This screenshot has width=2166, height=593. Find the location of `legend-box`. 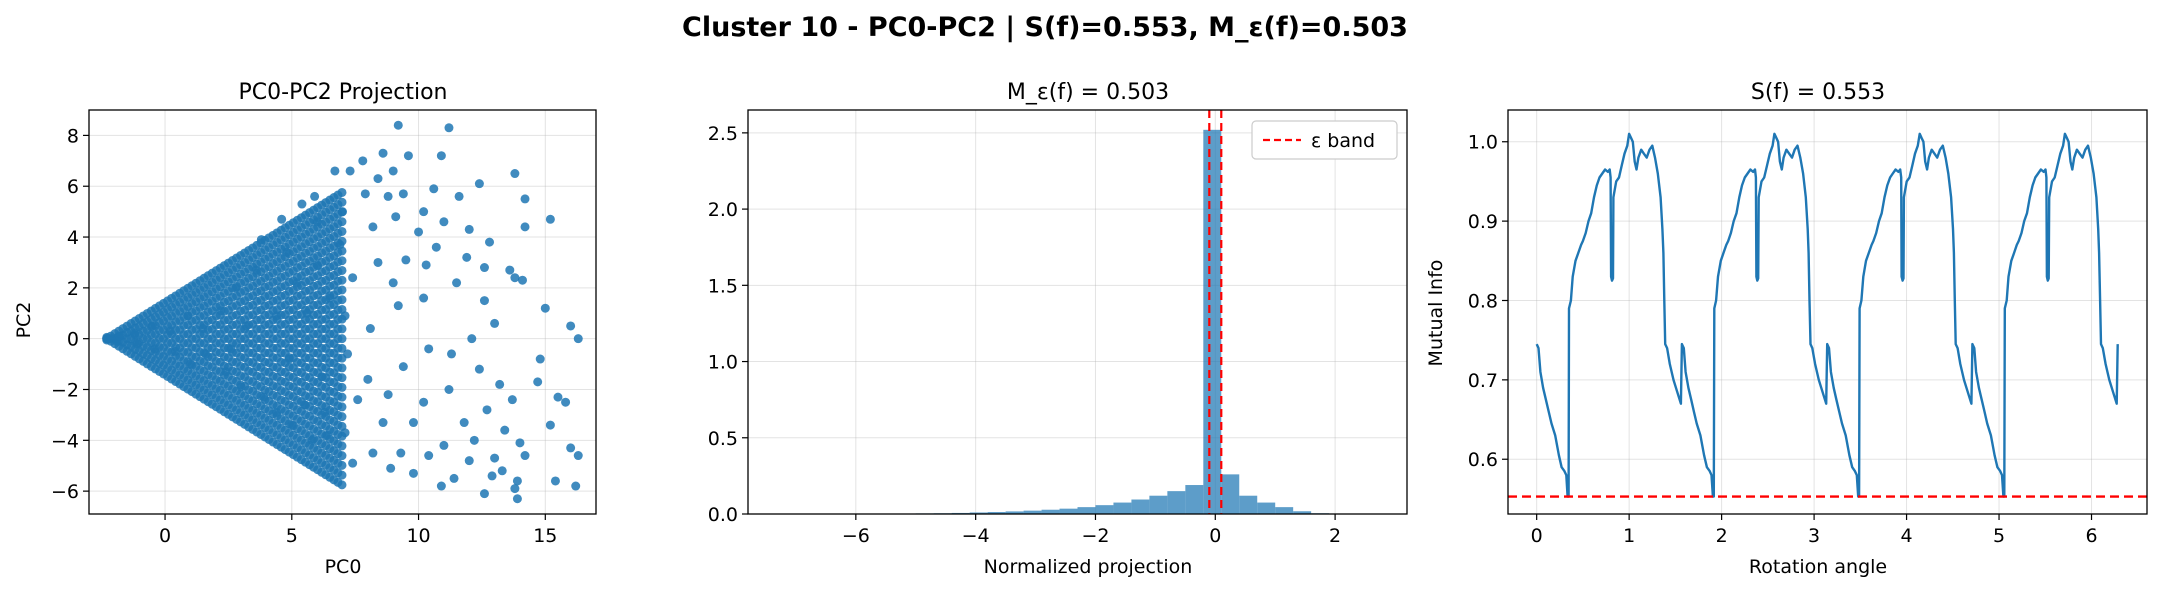

legend-box is located at coordinates (1324, 140).